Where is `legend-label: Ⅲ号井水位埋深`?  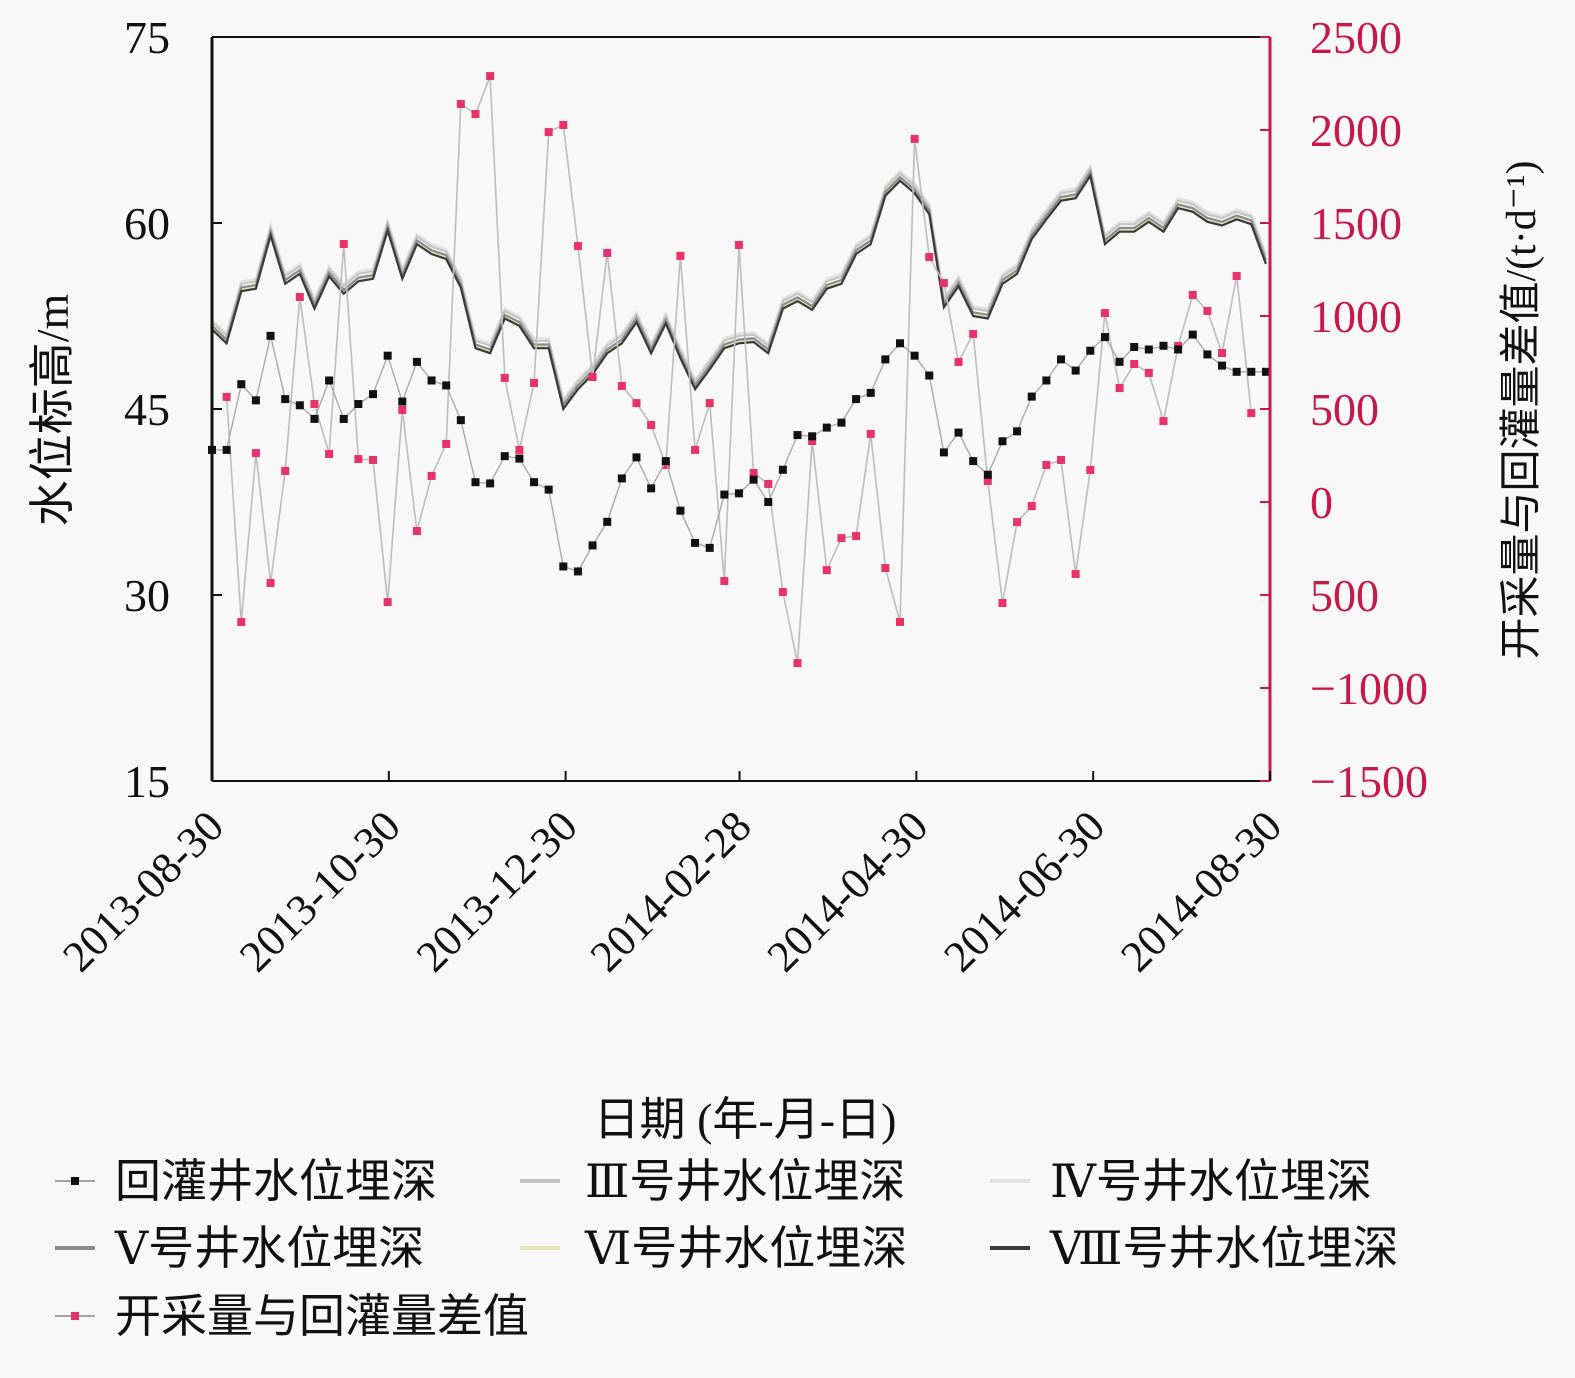
legend-label: Ⅲ号井水位埋深 is located at coordinates (745, 1181).